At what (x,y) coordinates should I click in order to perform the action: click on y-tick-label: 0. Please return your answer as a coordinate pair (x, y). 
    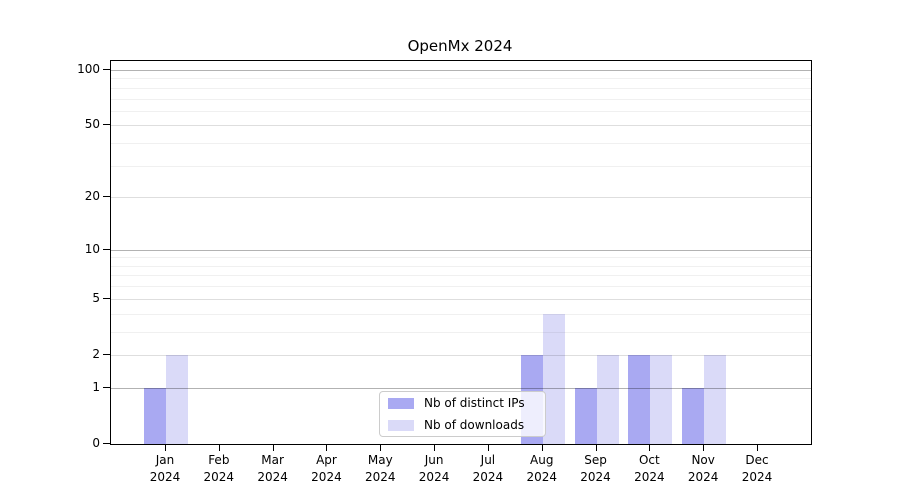
    Looking at the image, I should click on (96, 443).